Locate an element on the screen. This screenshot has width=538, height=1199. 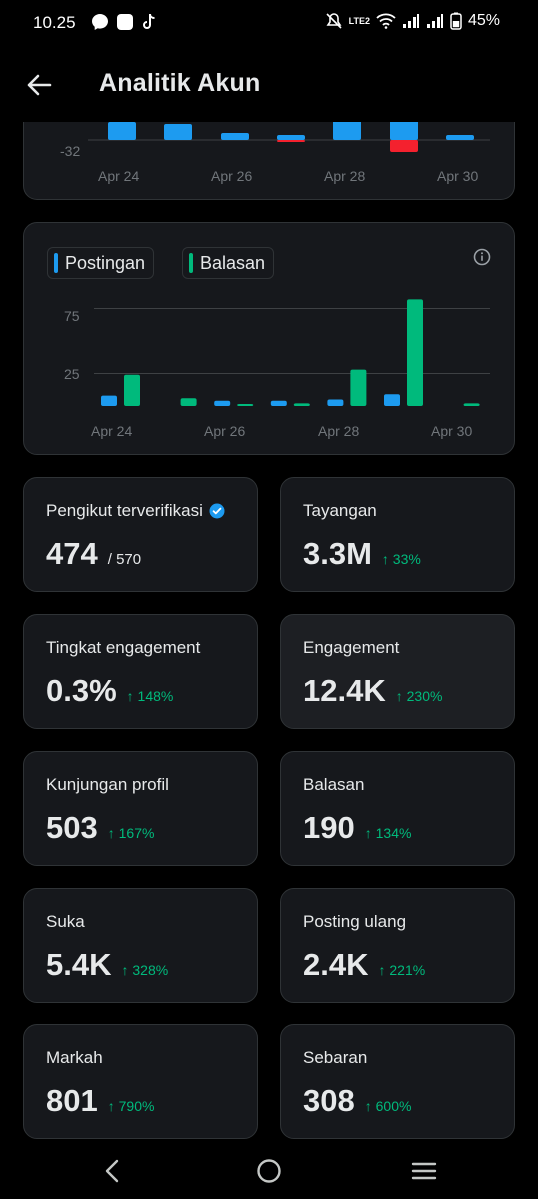
x-tick-label: Apr 24 is located at coordinates (119, 176).